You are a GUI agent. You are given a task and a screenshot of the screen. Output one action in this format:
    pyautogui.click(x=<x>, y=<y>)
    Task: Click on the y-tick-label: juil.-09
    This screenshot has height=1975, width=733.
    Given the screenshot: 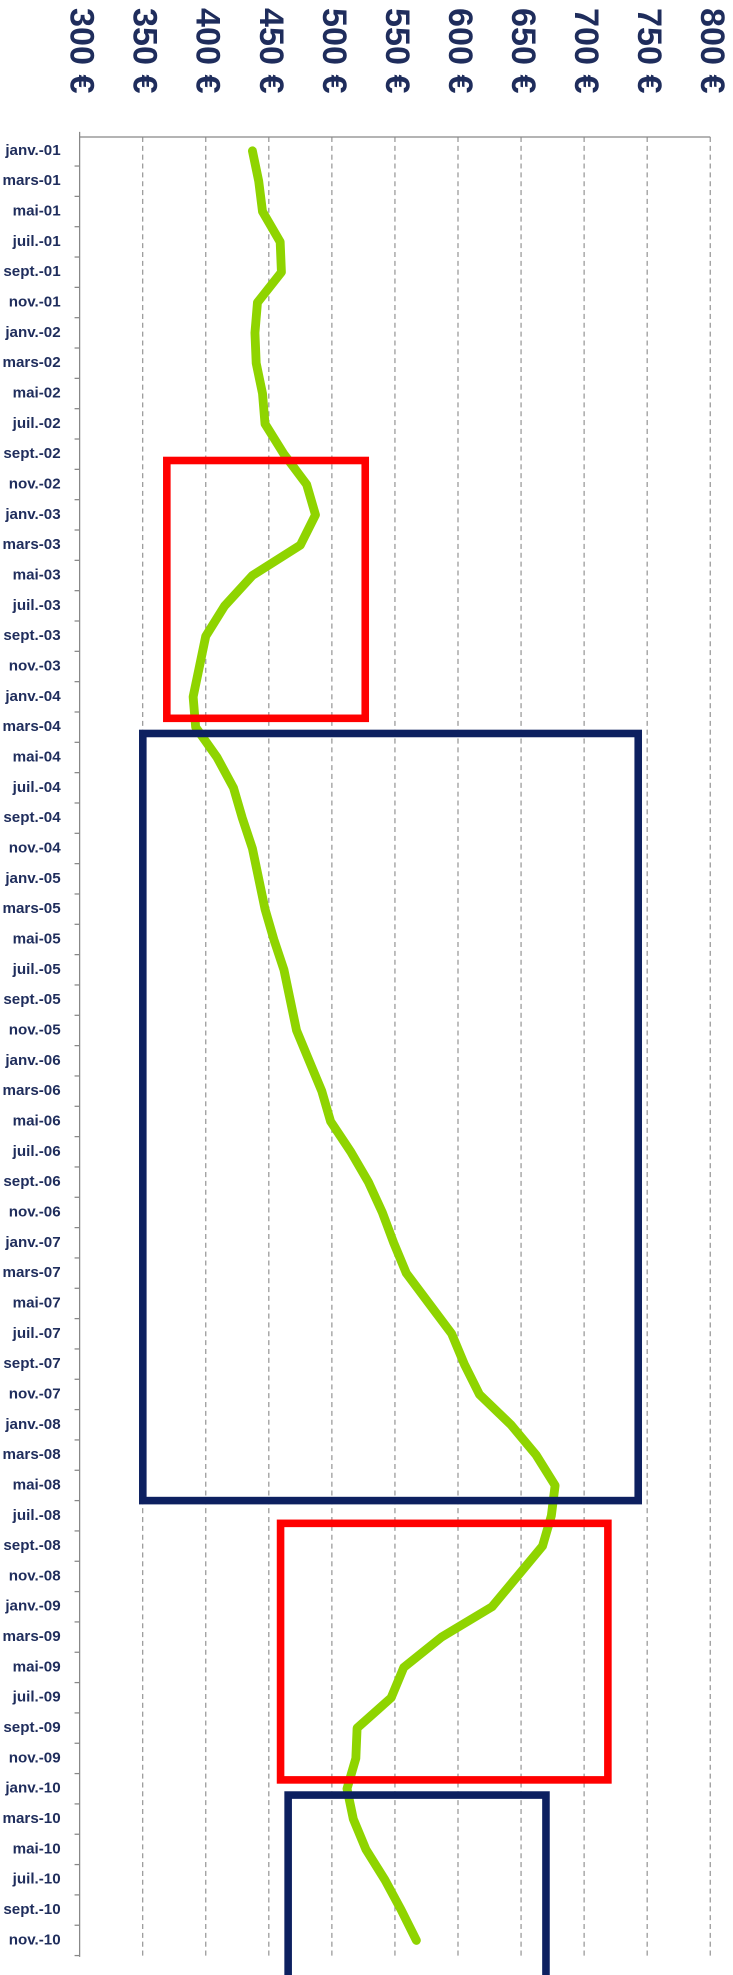 What is the action you would take?
    pyautogui.click(x=36, y=1697)
    